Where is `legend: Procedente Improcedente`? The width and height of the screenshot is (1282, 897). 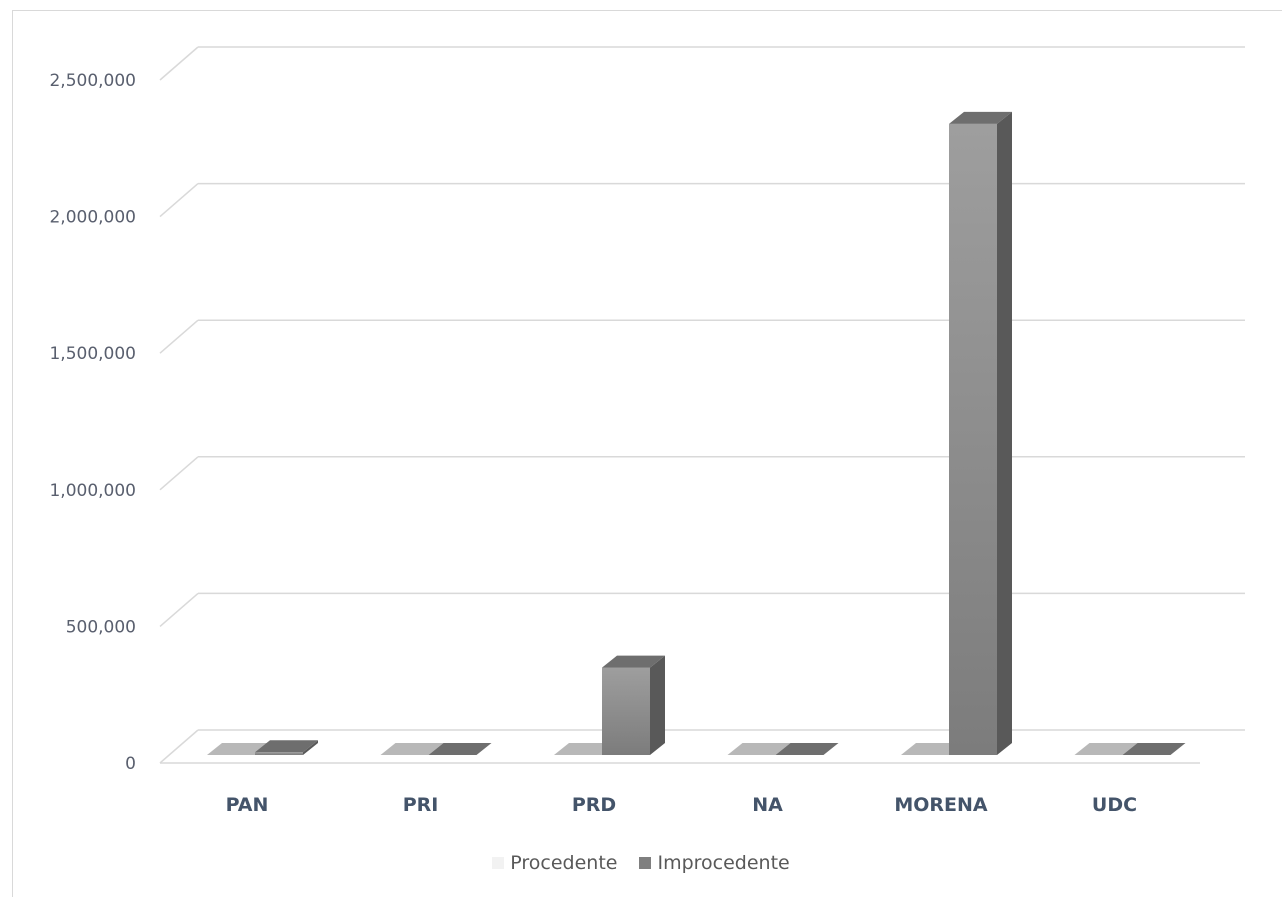 legend: Procedente Improcedente is located at coordinates (641, 863).